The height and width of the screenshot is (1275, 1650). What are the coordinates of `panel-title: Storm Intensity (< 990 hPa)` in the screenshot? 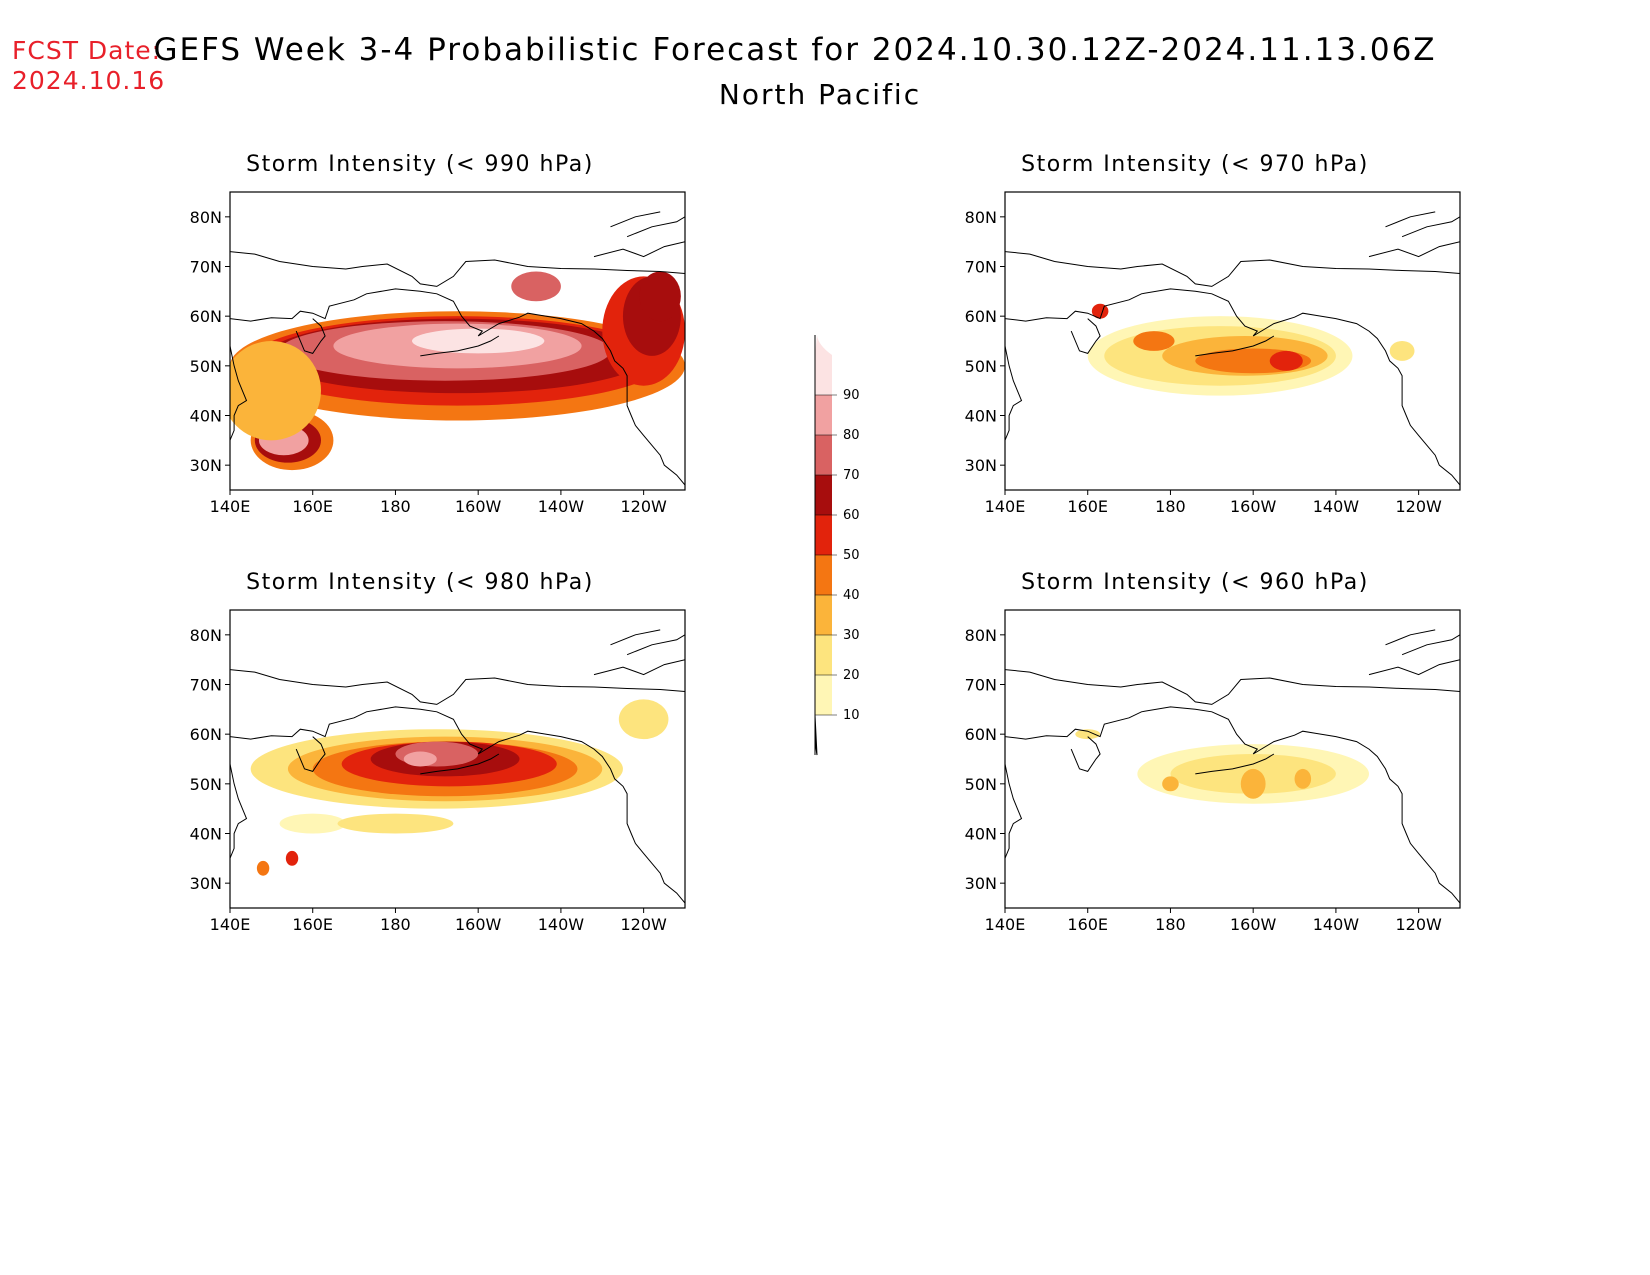 It's located at (420, 164).